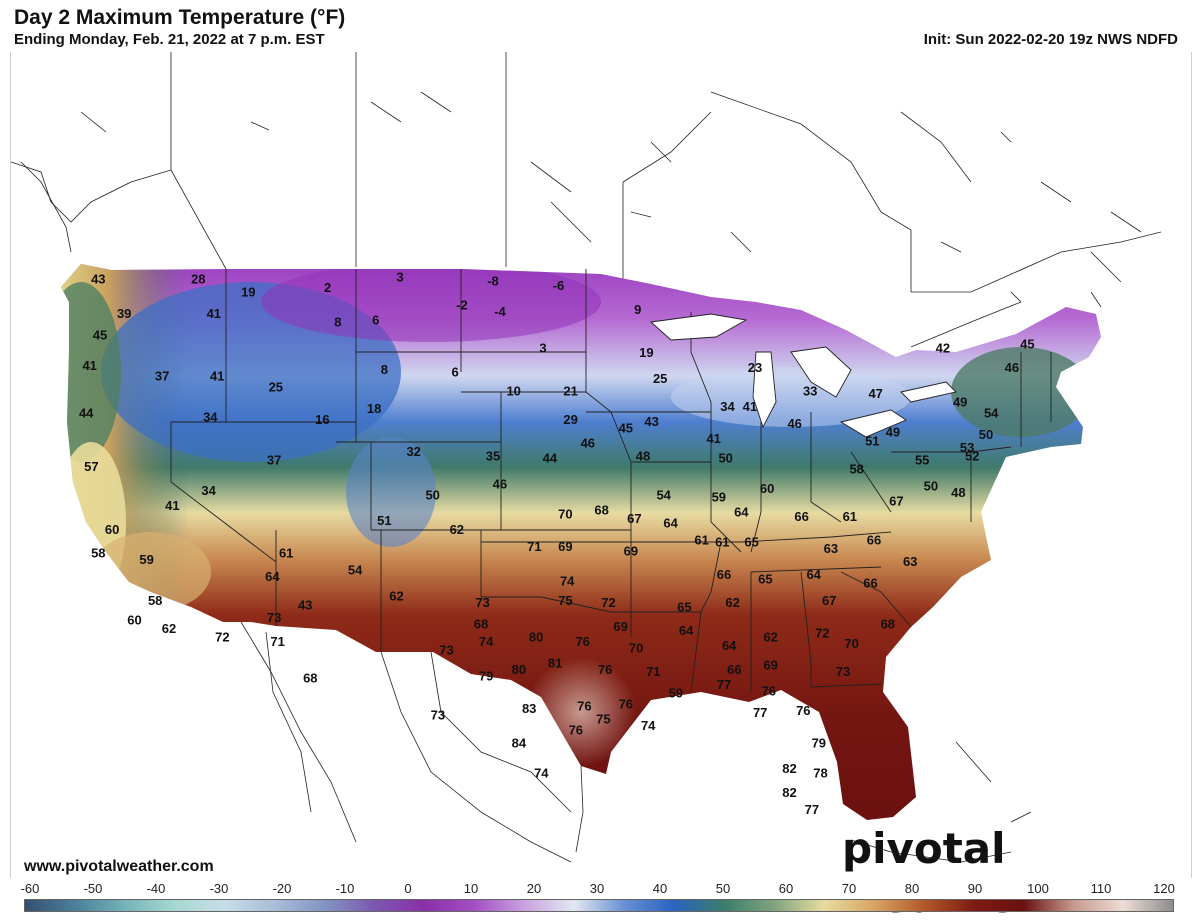  What do you see at coordinates (345, 888) in the screenshot?
I see `colorbar-tick: -10` at bounding box center [345, 888].